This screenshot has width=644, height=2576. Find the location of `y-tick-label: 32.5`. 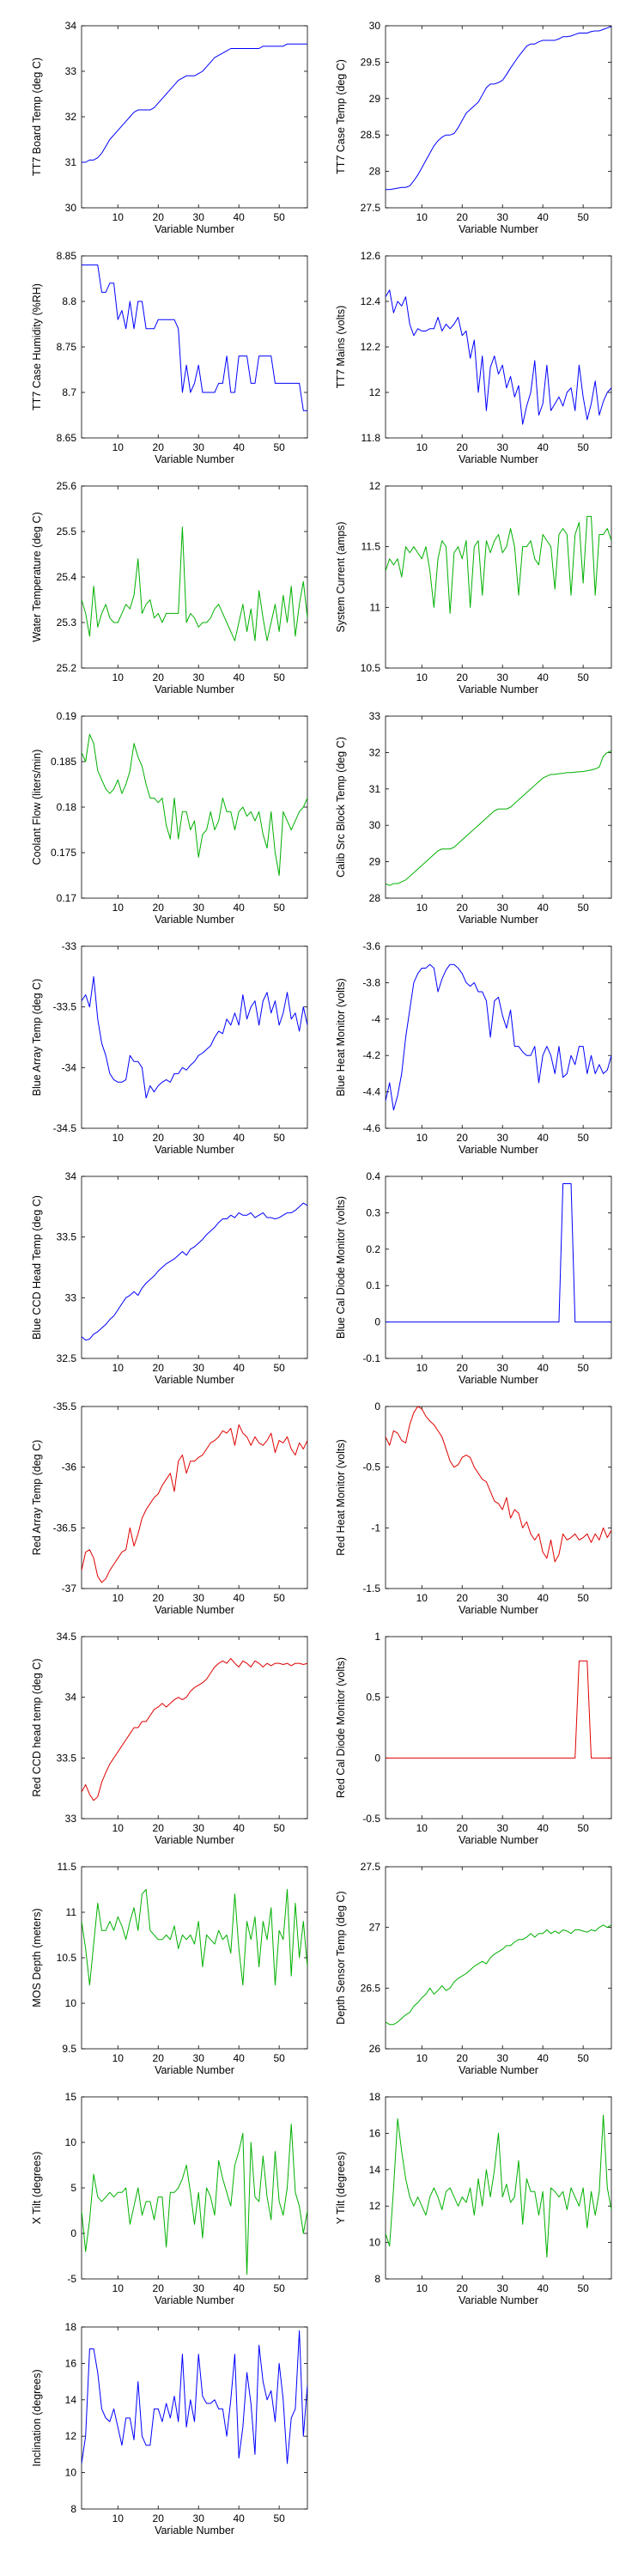

y-tick-label: 32.5 is located at coordinates (67, 1358).